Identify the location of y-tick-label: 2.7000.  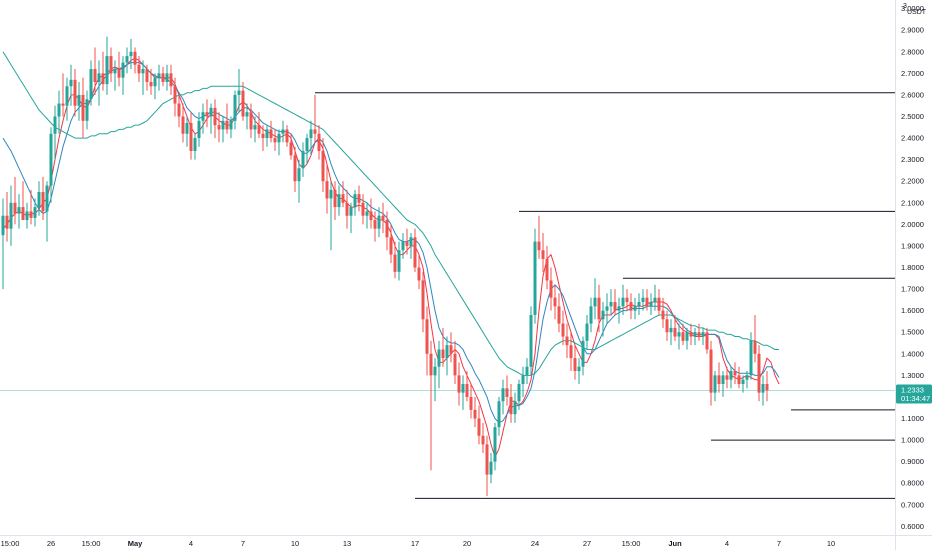
(912, 73).